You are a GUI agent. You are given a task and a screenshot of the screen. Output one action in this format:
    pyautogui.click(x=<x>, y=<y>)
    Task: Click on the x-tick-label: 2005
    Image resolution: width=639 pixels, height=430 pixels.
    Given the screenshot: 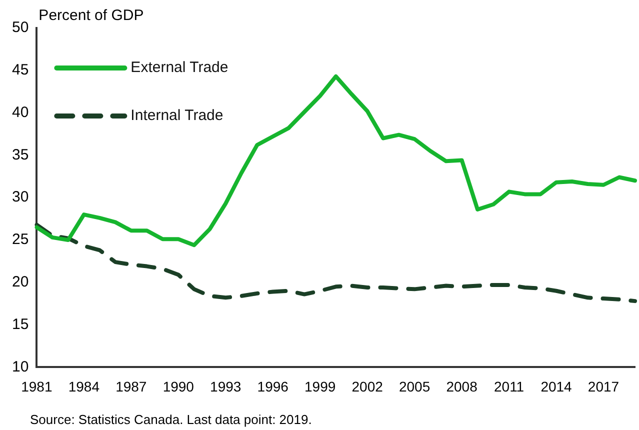 What is the action you would take?
    pyautogui.click(x=414, y=386)
    